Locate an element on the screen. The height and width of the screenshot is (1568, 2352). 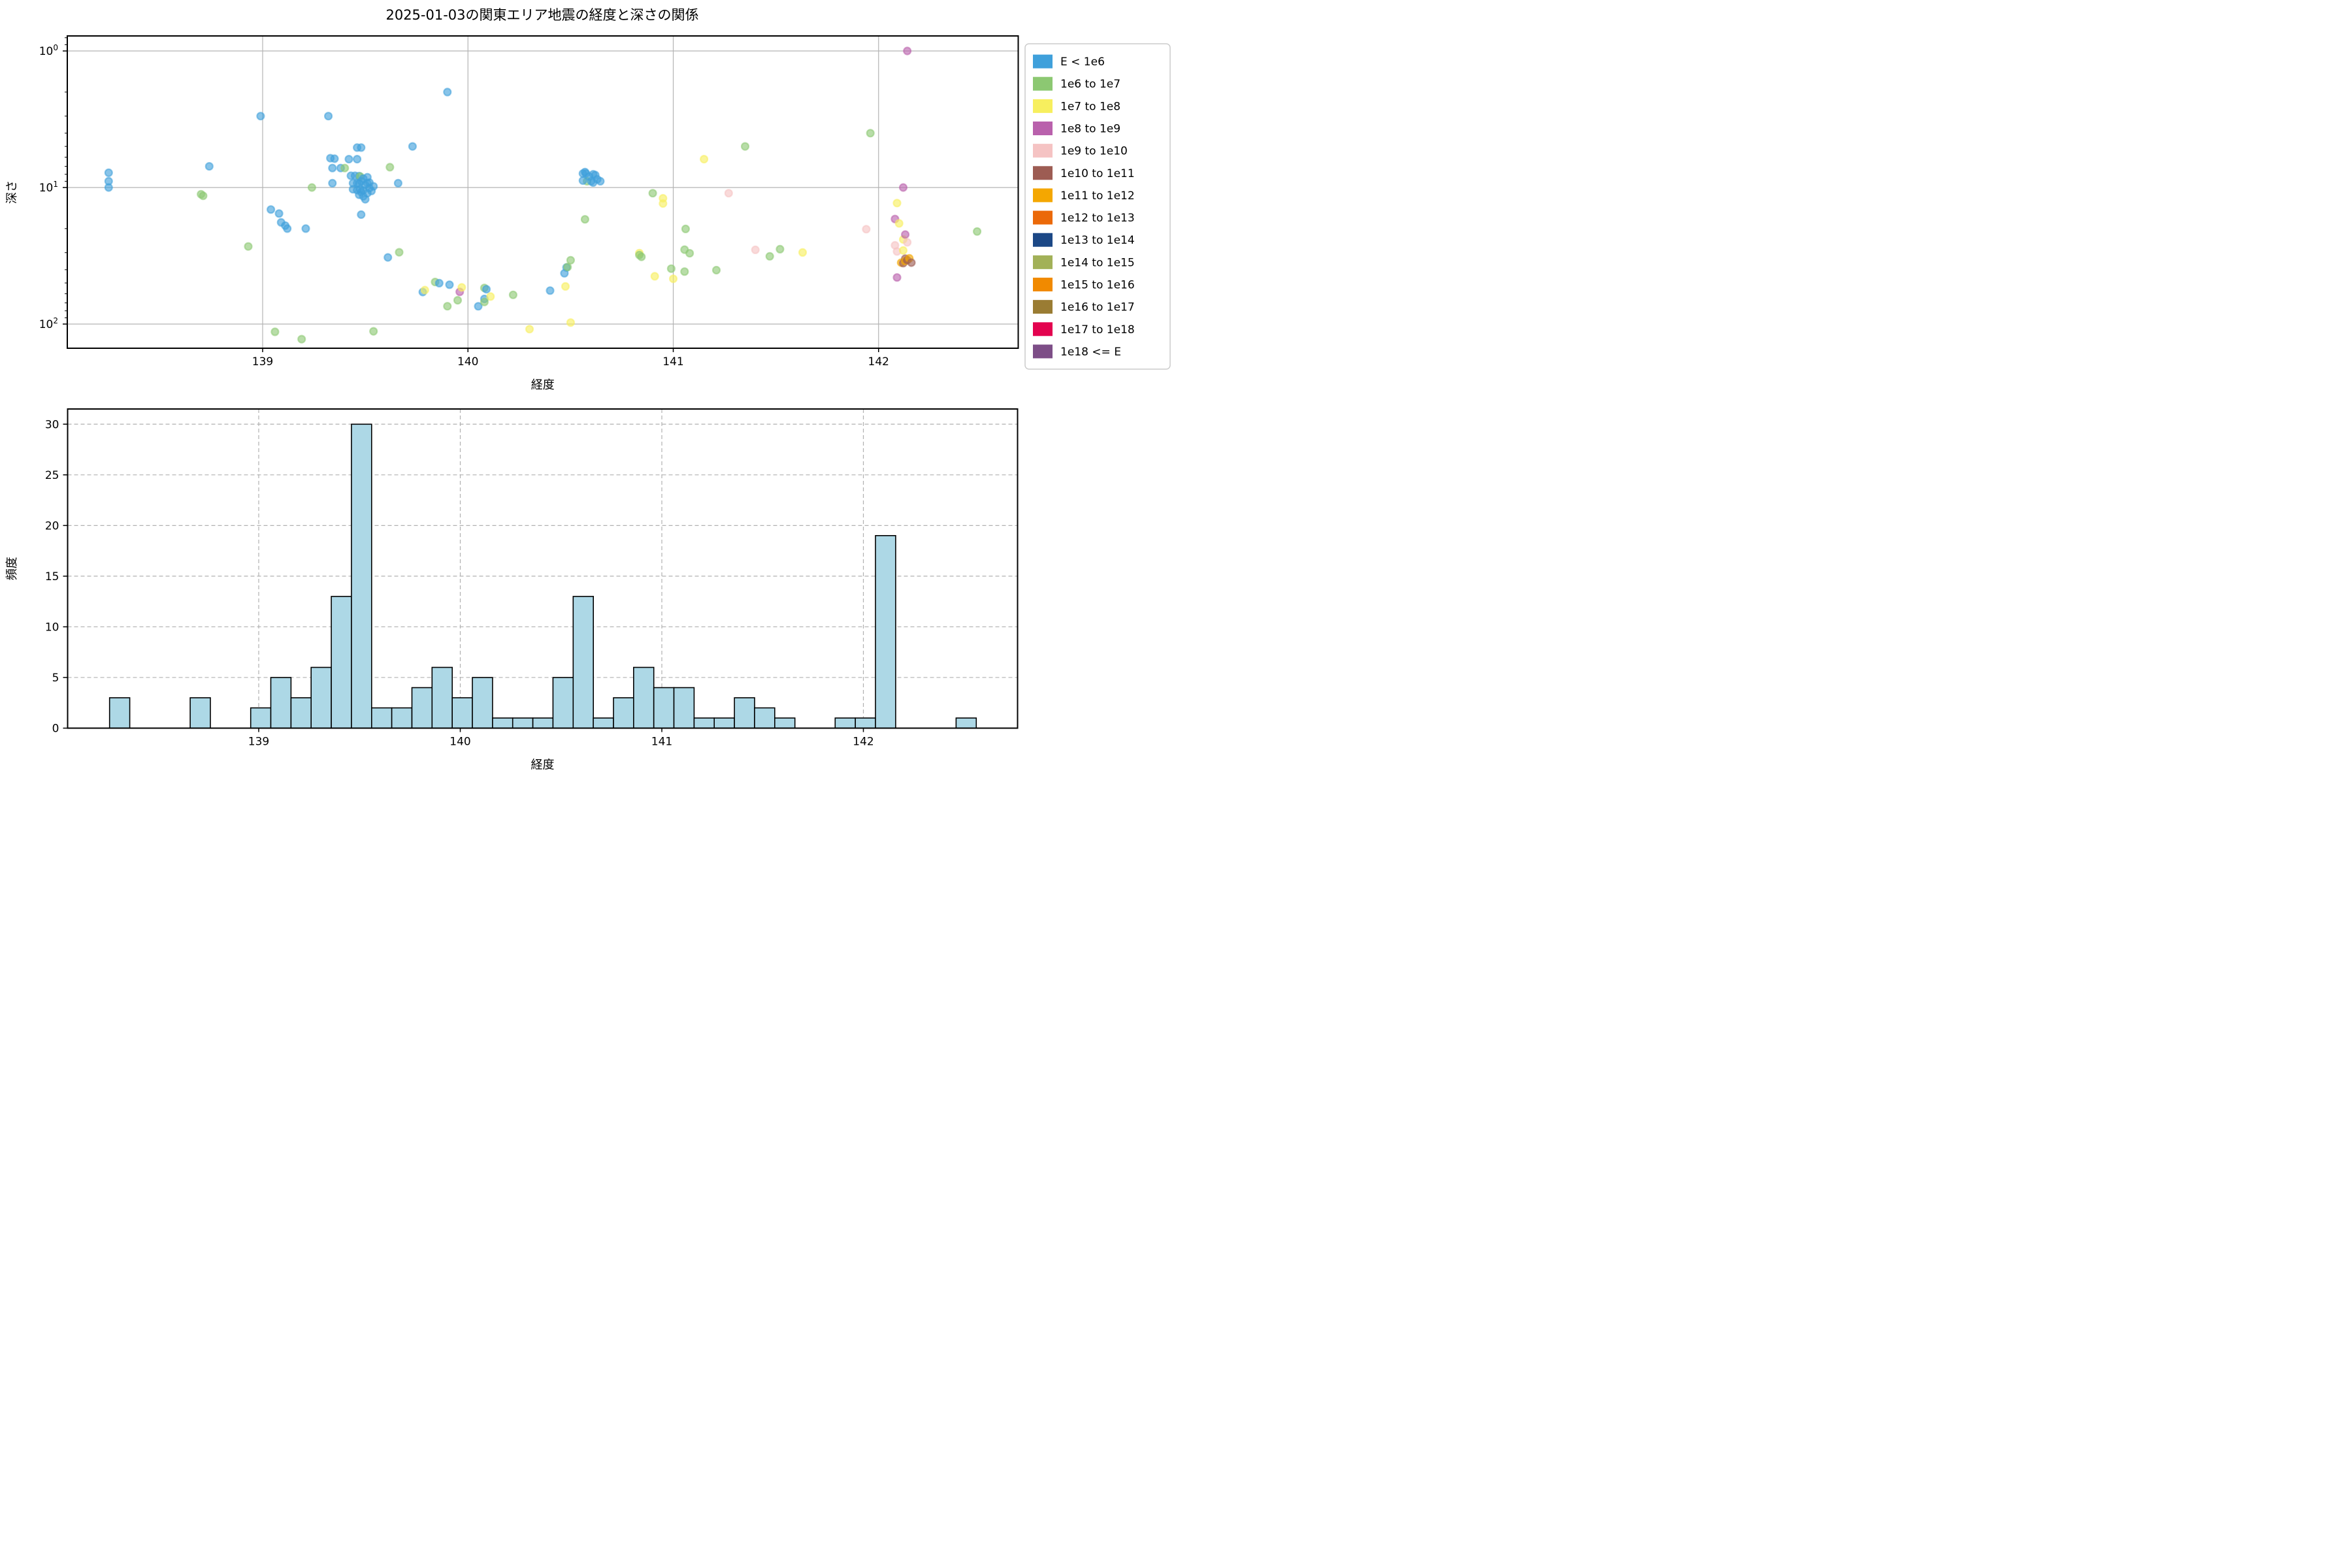
legend-item: 1e17 to 1e18 is located at coordinates (1084, 329).